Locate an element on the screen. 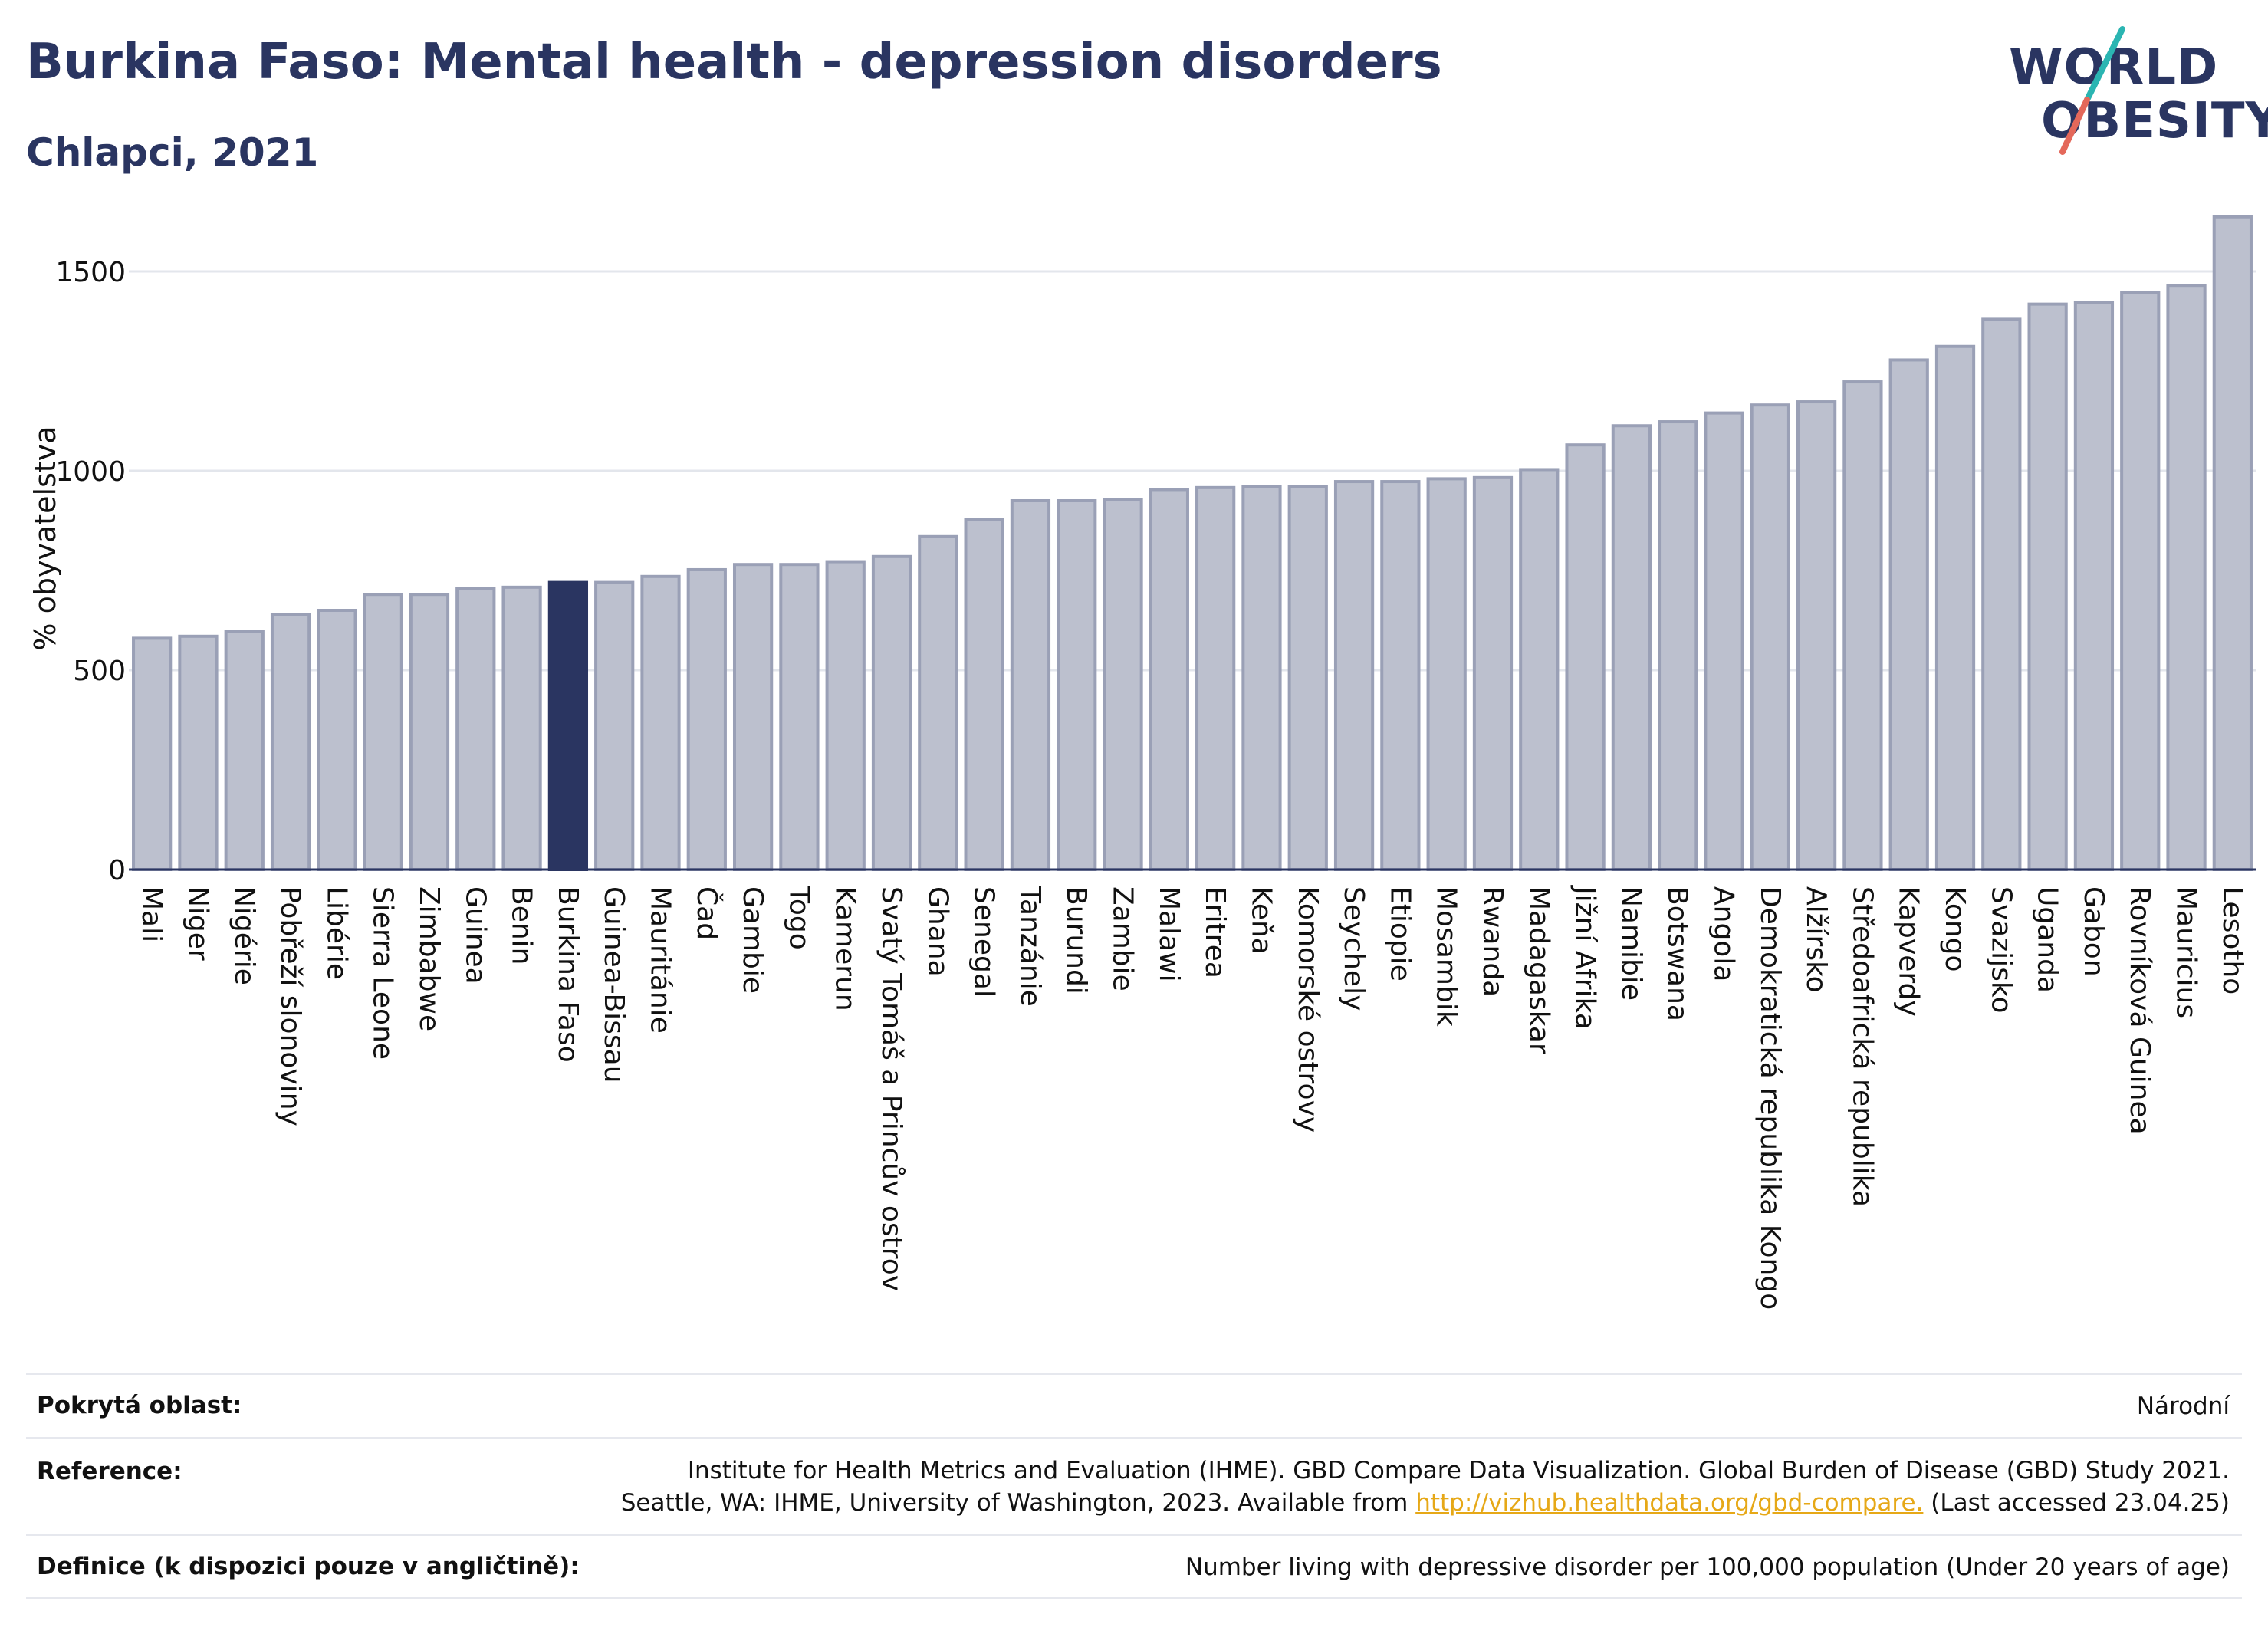 The image size is (2268, 1634). x-tick-label: Kapverdy is located at coordinates (1909, 952).